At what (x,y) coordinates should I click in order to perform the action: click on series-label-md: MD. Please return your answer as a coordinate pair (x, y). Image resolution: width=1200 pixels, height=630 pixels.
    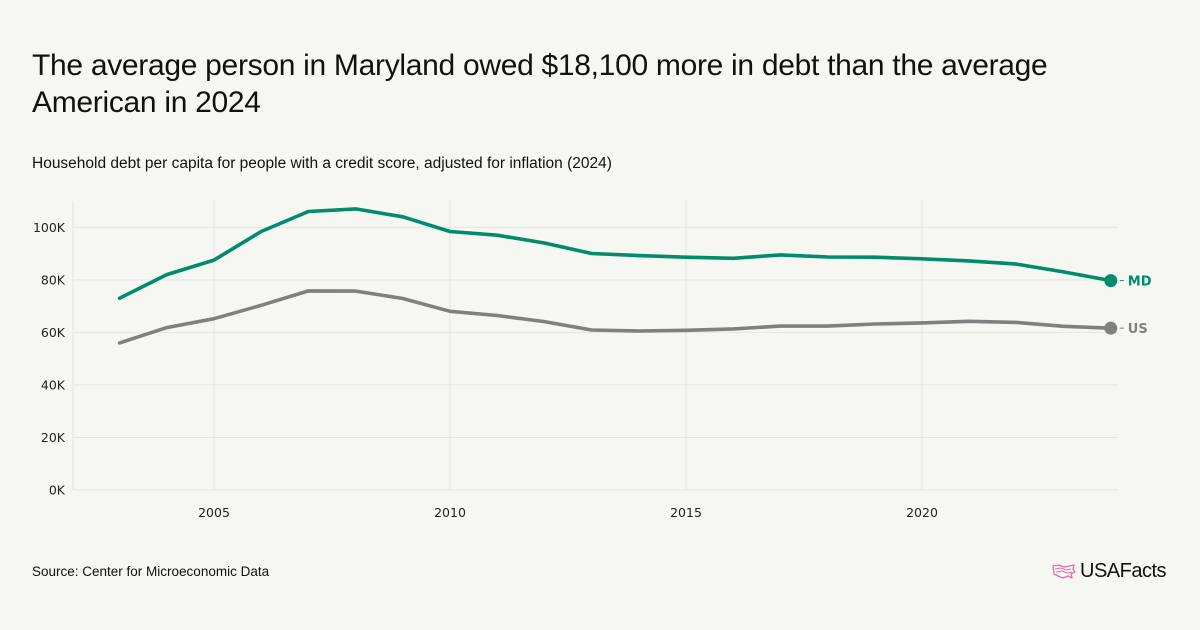
    Looking at the image, I should click on (1140, 282).